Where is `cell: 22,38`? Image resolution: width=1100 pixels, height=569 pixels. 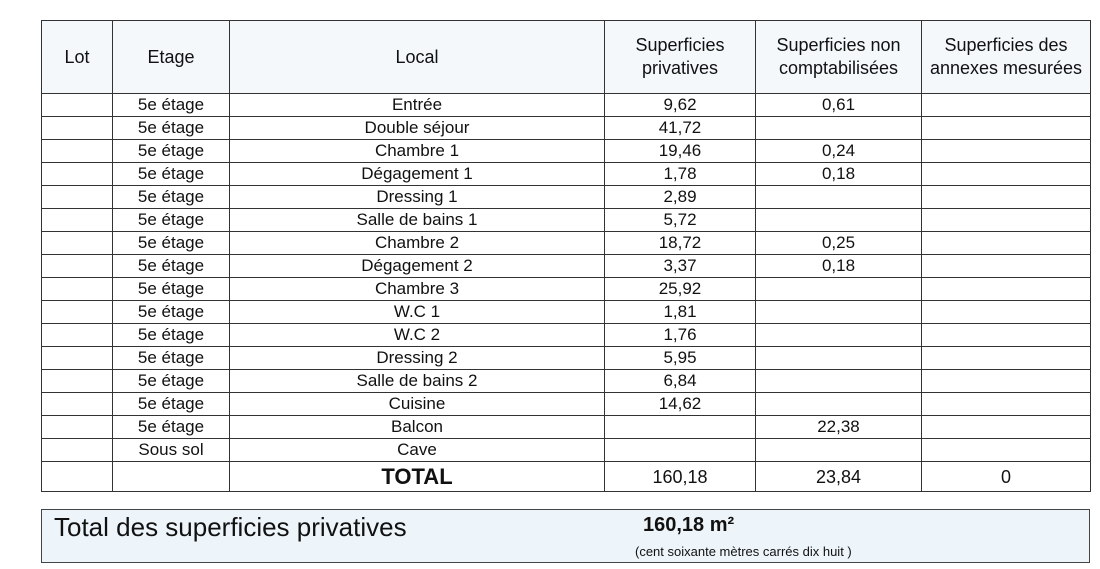
cell: 22,38 is located at coordinates (838, 427).